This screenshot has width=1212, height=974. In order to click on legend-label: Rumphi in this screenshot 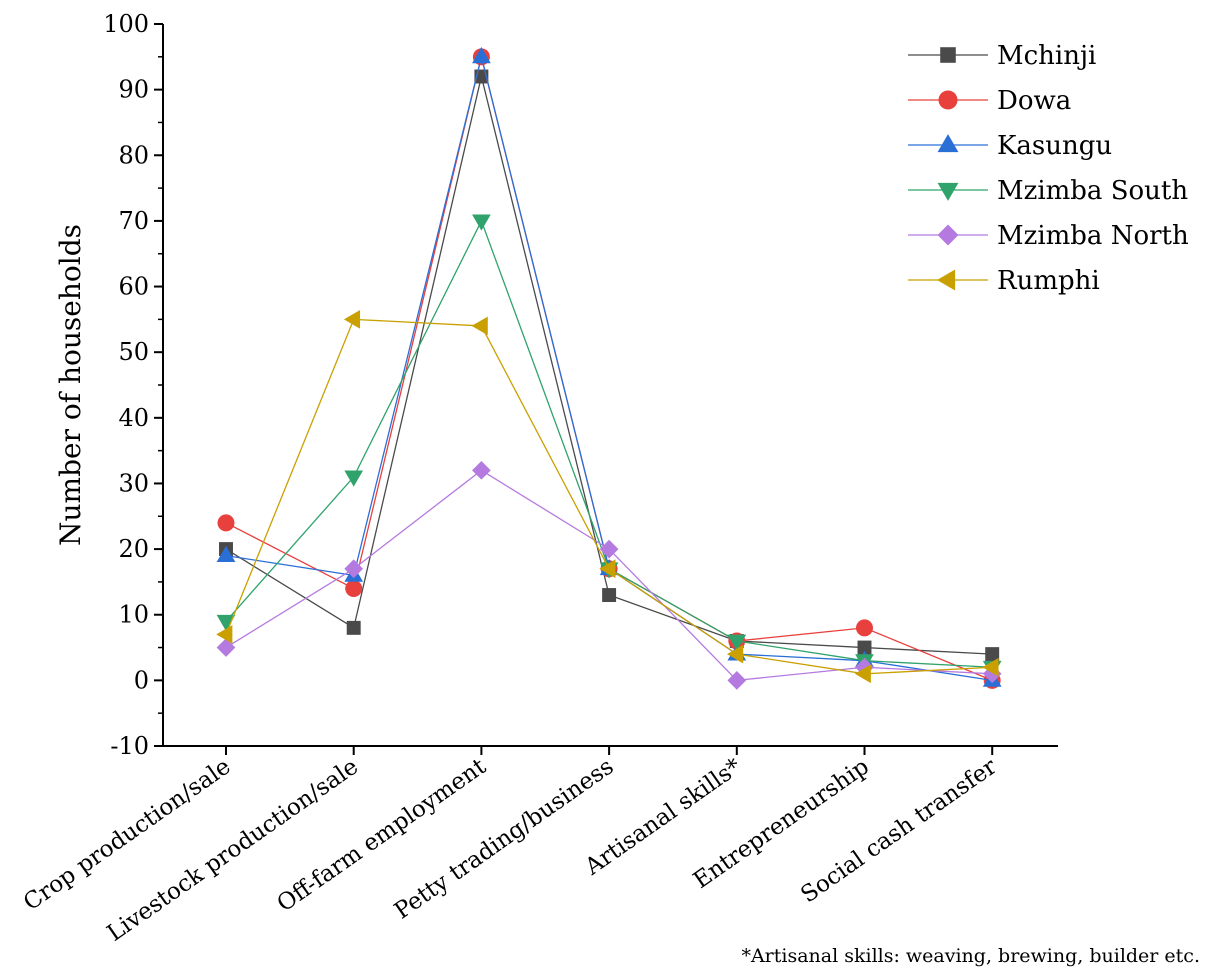, I will do `click(1048, 281)`.